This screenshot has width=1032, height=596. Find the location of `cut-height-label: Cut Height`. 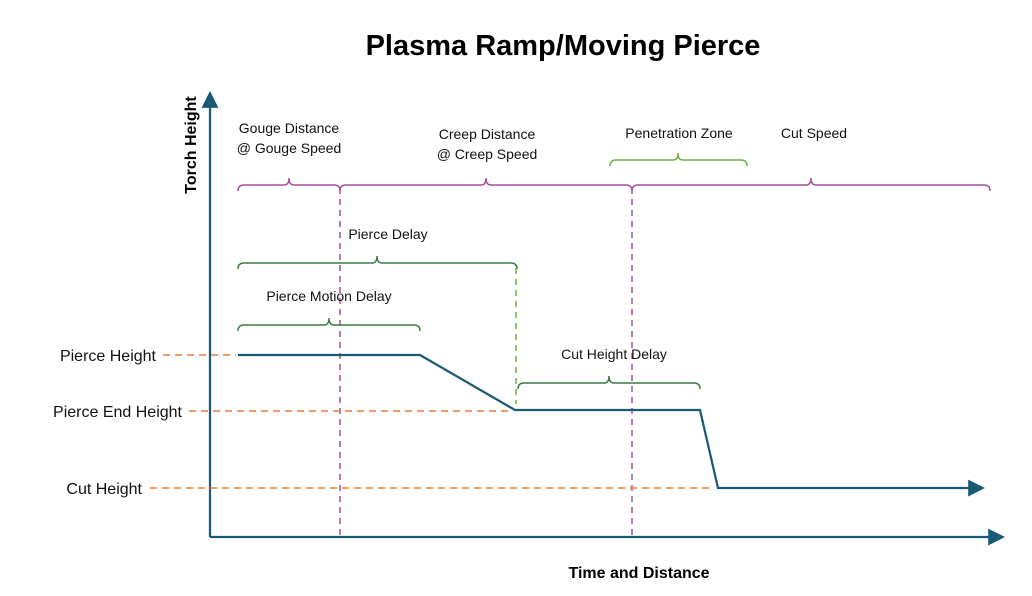

cut-height-label: Cut Height is located at coordinates (104, 489).